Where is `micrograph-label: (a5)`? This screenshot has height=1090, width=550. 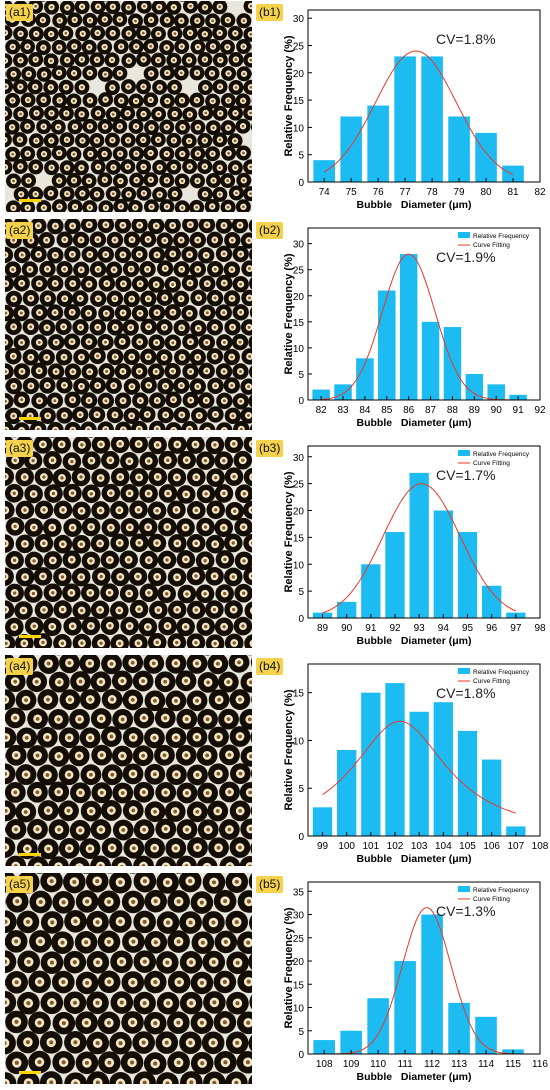 micrograph-label: (a5) is located at coordinates (20, 884).